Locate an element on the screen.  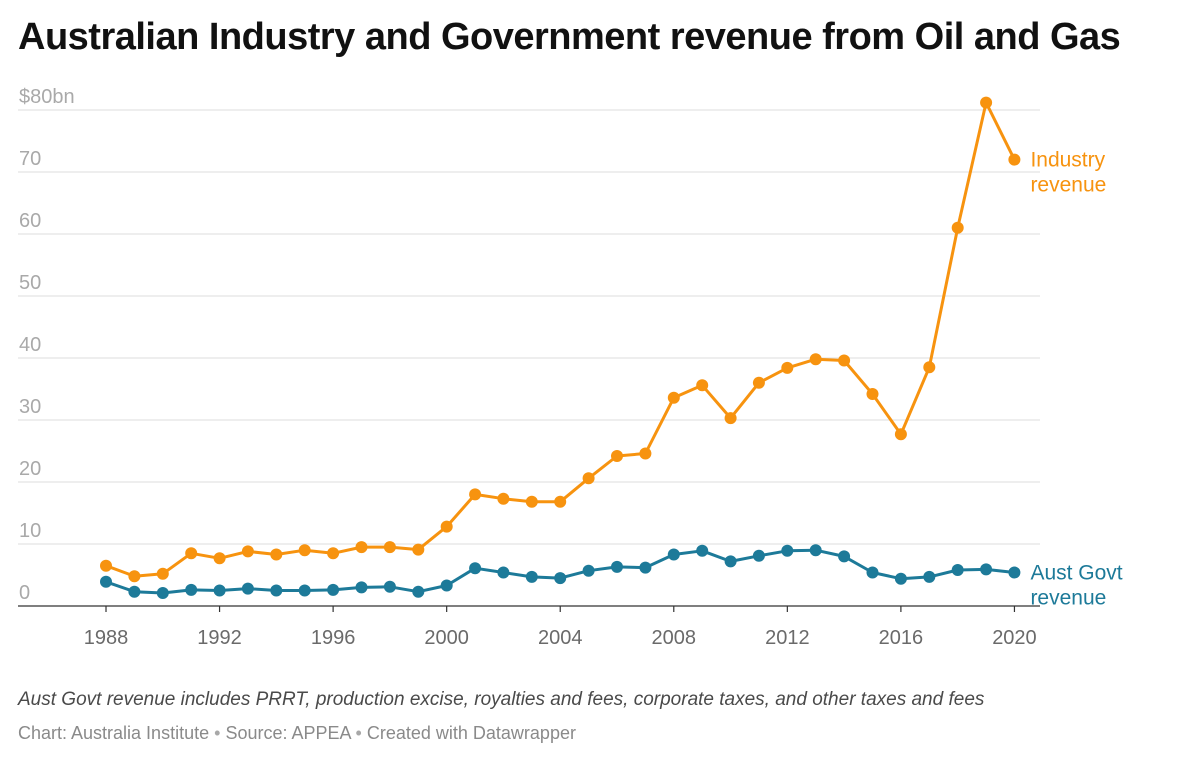
y-tick-label: 40 is located at coordinates (30, 345).